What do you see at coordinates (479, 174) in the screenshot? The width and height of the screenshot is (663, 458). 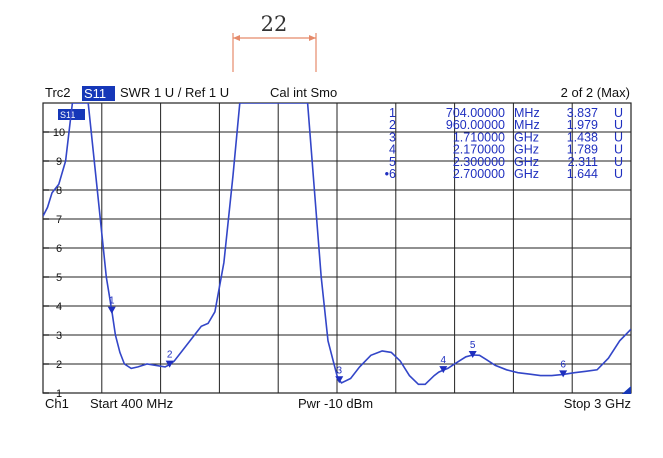 I see `marker-table-freq: 2.700000` at bounding box center [479, 174].